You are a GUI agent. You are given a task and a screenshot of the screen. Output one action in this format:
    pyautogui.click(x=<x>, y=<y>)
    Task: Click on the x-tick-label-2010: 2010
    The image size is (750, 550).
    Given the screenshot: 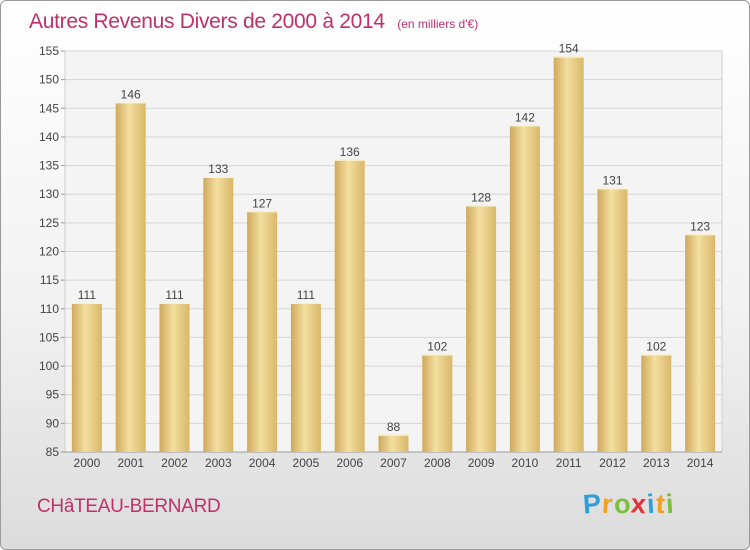 What is the action you would take?
    pyautogui.click(x=525, y=463)
    